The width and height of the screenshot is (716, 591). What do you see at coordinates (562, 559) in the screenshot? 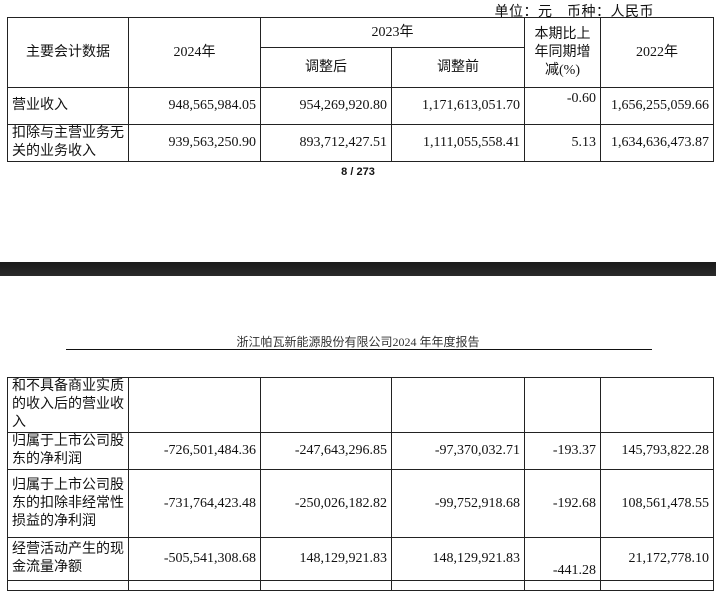
I see `cell-change: -441.28` at bounding box center [562, 559].